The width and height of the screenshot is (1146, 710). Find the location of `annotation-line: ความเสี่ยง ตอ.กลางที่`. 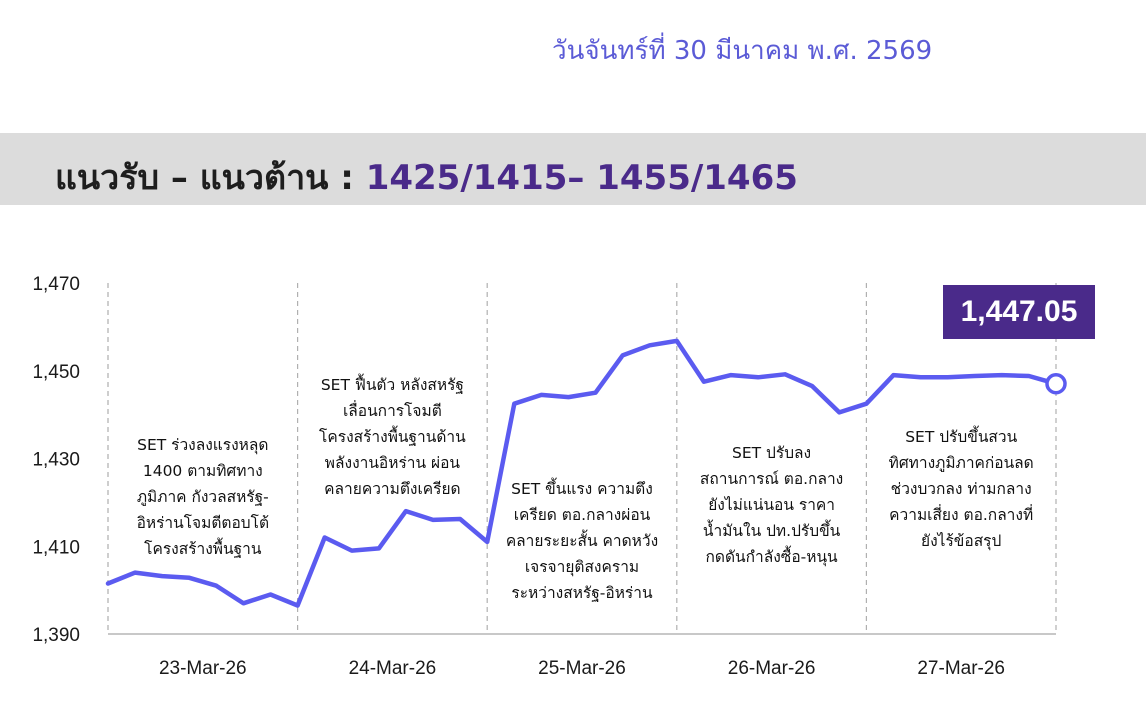

annotation-line: ความเสี่ยง ตอ.กลางที่ is located at coordinates (961, 515).